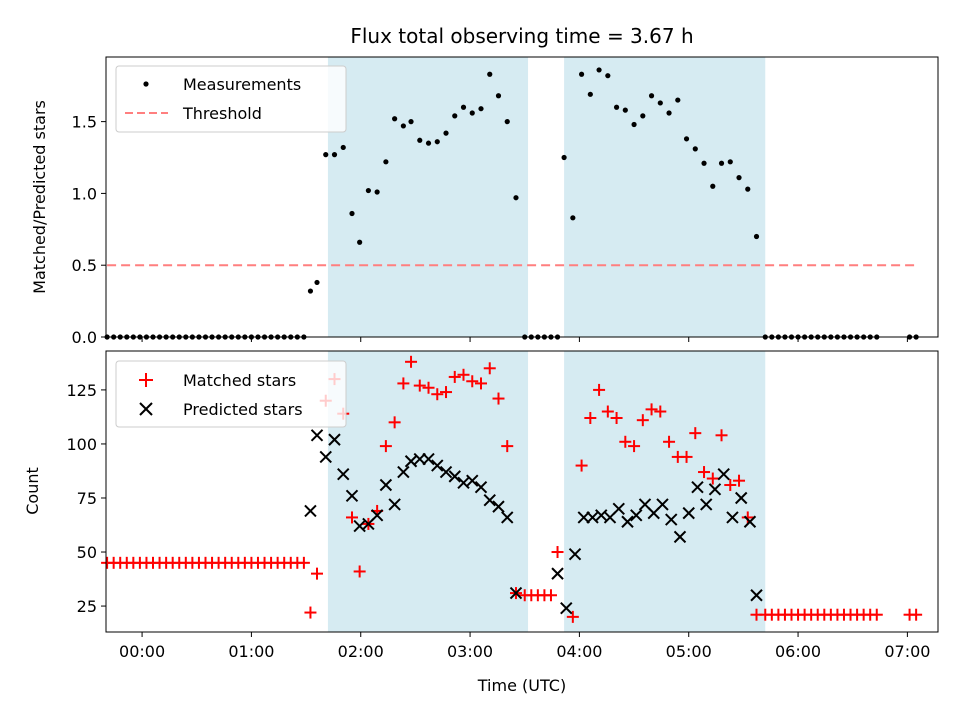 This screenshot has width=960, height=720. What do you see at coordinates (239, 380) in the screenshot?
I see `legend-matched-label: Matched stars` at bounding box center [239, 380].